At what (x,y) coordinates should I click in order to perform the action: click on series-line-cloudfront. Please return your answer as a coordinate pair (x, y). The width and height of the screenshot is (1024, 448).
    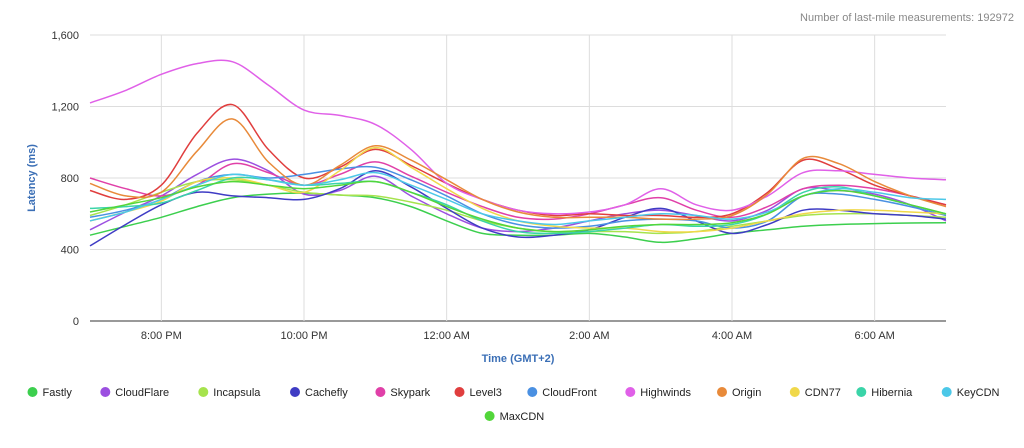
    Looking at the image, I should click on (518, 197).